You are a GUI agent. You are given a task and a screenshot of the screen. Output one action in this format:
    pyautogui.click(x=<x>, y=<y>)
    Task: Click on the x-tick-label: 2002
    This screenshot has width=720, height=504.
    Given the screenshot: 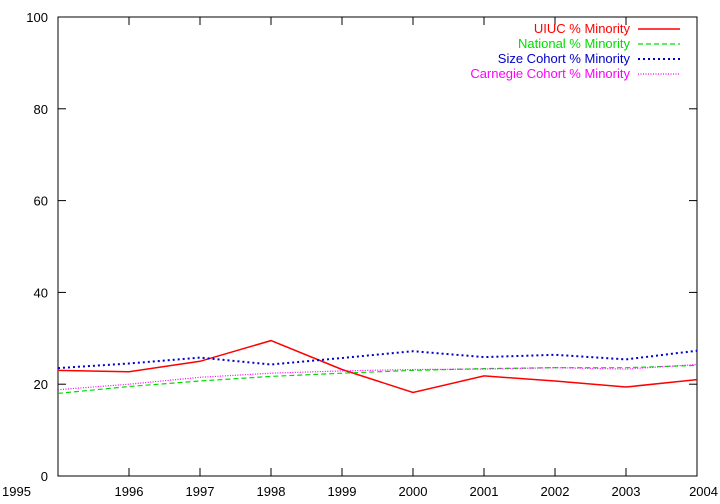 What is the action you would take?
    pyautogui.click(x=555, y=491)
    